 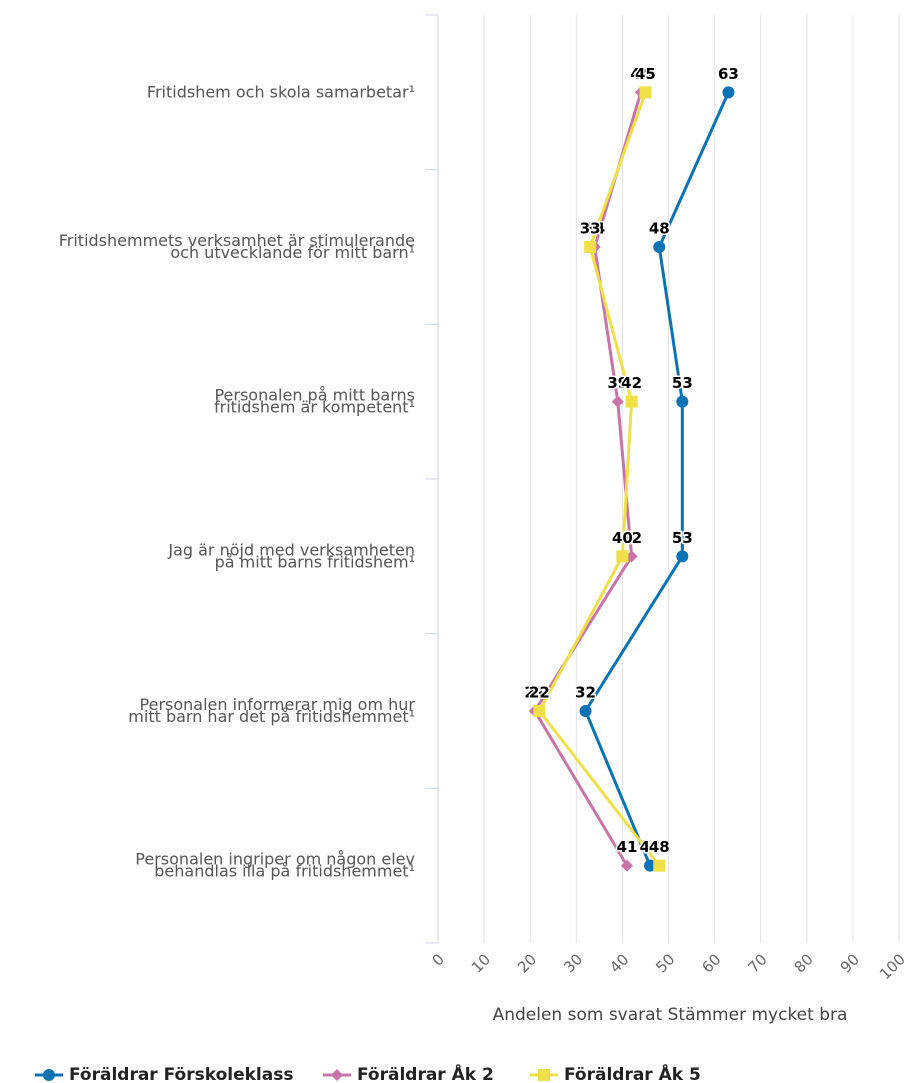 What do you see at coordinates (534, 693) in the screenshot?
I see `data-label: 21` at bounding box center [534, 693].